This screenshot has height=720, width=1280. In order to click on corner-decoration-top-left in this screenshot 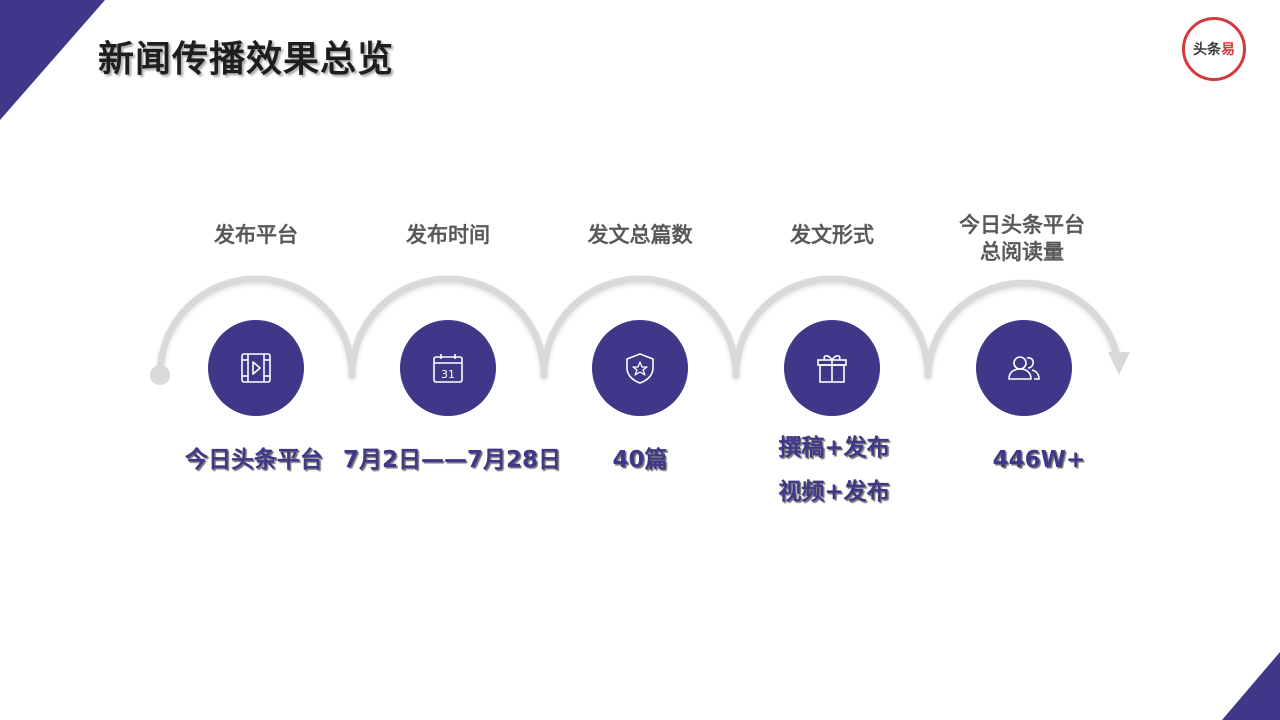, I will do `click(52, 60)`.